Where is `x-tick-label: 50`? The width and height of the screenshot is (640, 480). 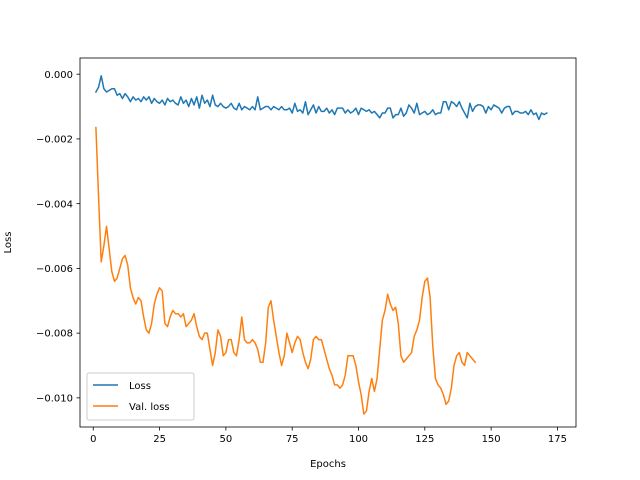
x-tick-label: 50 is located at coordinates (226, 439).